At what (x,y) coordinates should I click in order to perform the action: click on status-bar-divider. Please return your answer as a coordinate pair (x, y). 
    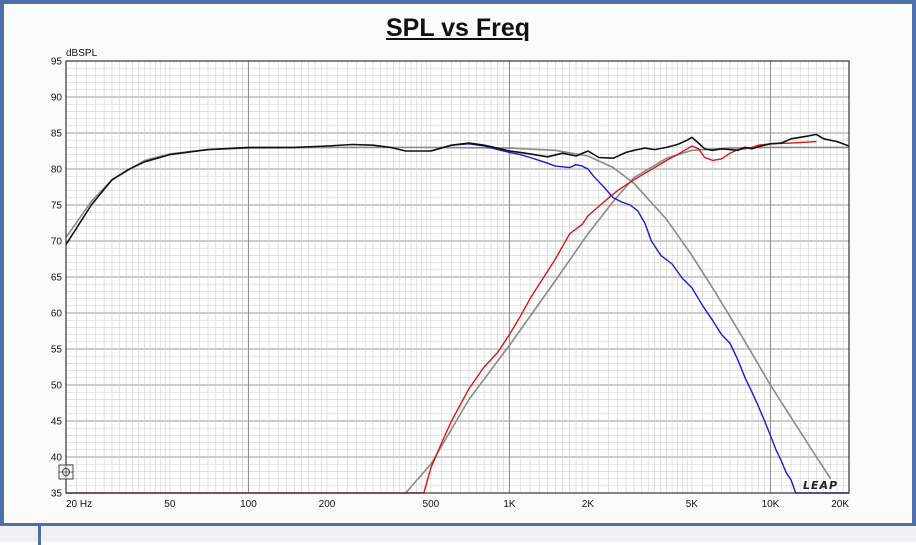
    Looking at the image, I should click on (39, 535).